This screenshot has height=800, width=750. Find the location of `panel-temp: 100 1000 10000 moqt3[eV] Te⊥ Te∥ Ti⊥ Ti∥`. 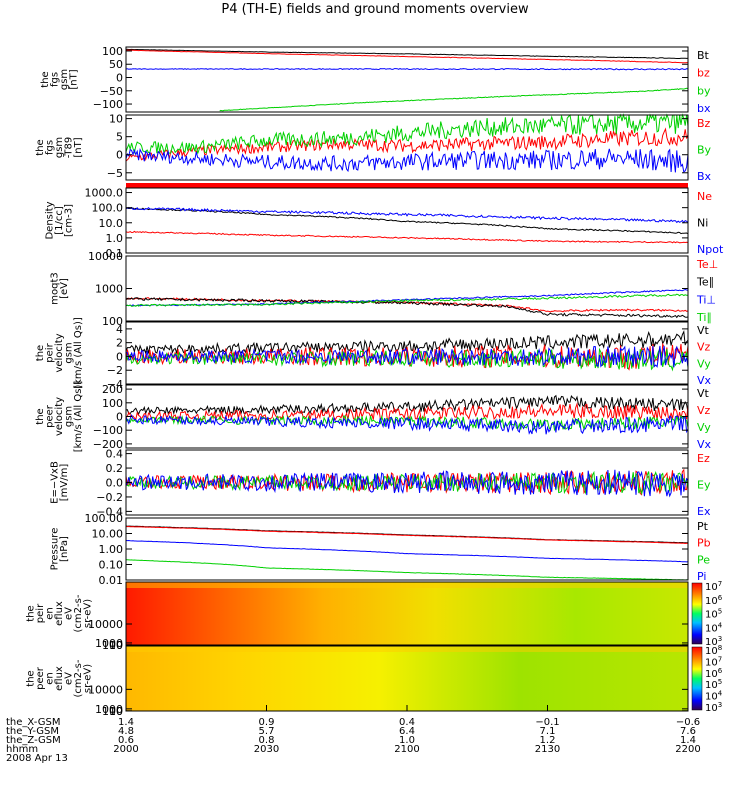

panel-temp: 100 1000 10000 moqt3[eV] Te⊥ Te∥ Ti⊥ Ti∥ is located at coordinates (383, 289).